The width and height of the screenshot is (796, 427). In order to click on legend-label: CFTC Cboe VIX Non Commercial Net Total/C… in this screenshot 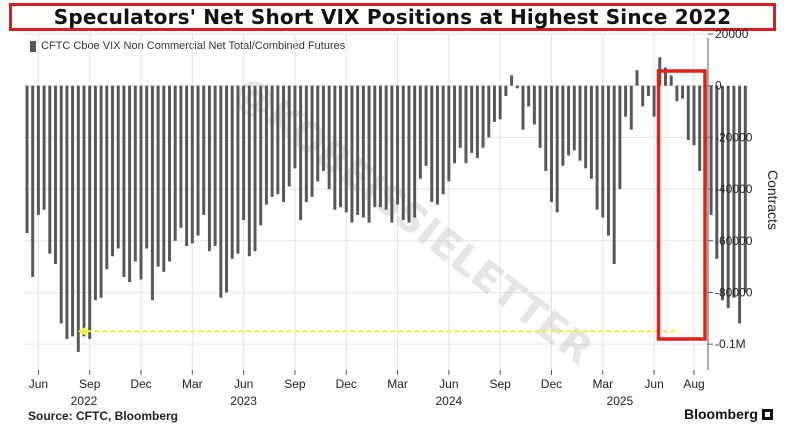, I will do `click(193, 46)`.